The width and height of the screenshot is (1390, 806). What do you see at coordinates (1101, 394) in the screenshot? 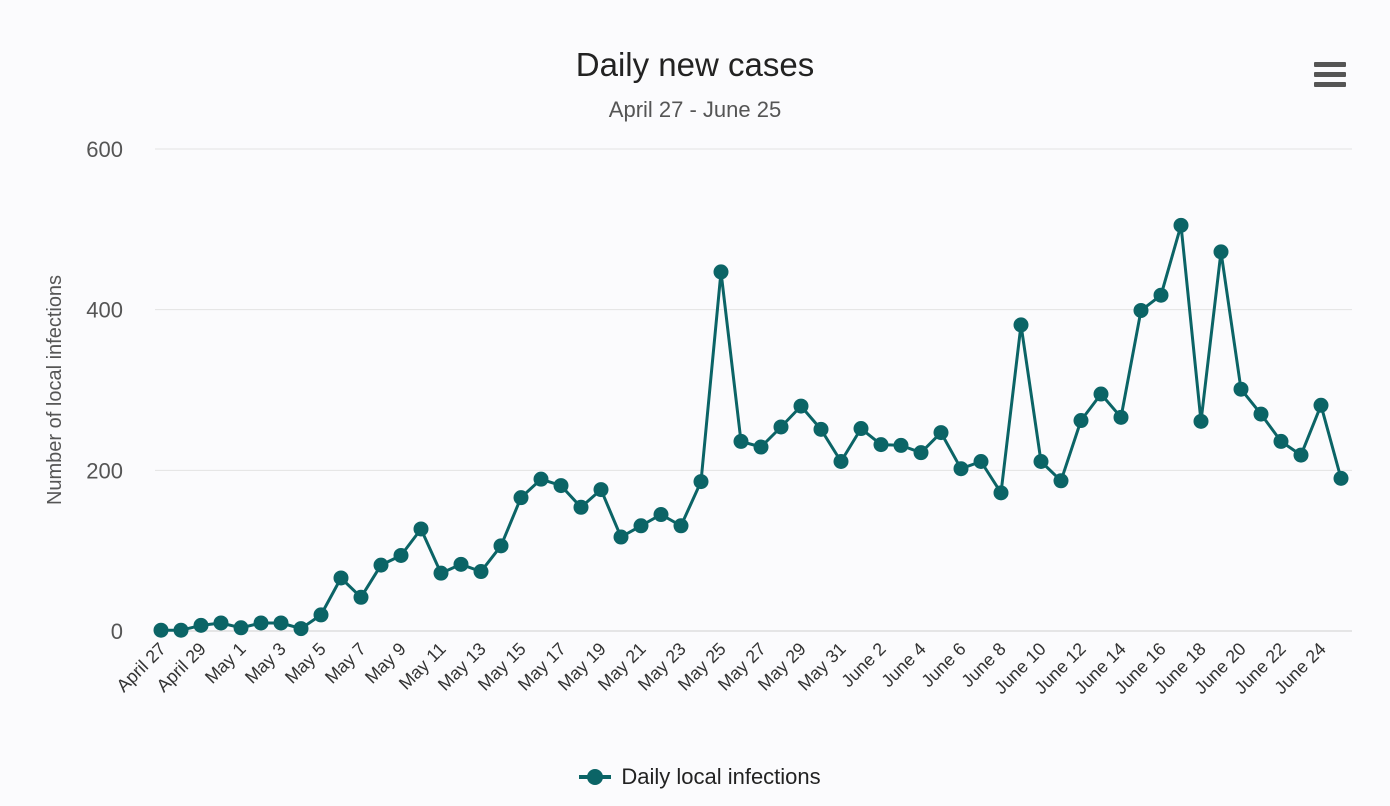
I see `data-point: June 13: 295` at bounding box center [1101, 394].